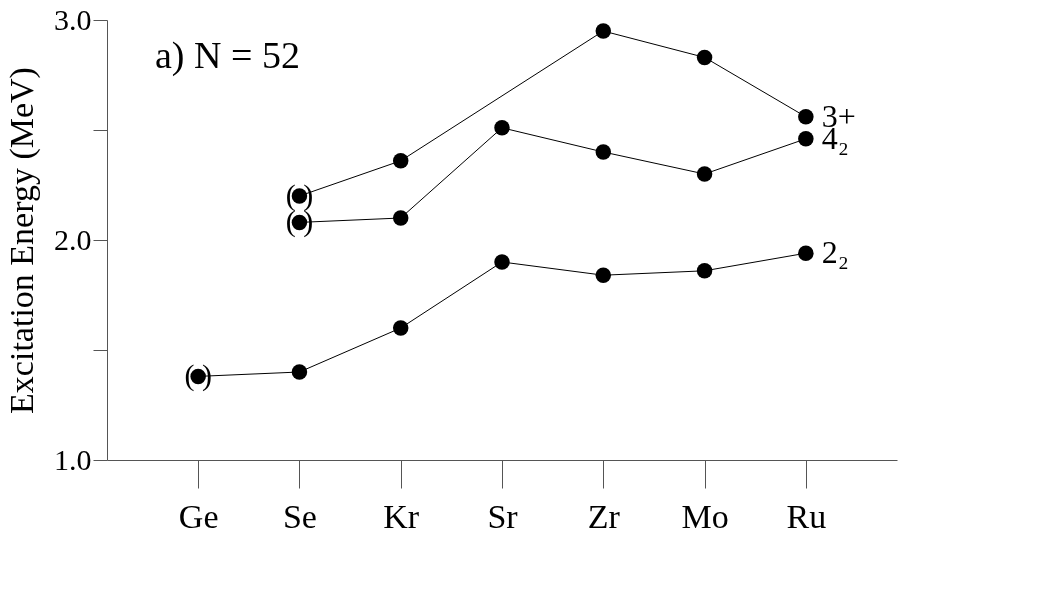 The width and height of the screenshot is (1048, 599). What do you see at coordinates (227, 55) in the screenshot?
I see `annotation: a) N = 52` at bounding box center [227, 55].